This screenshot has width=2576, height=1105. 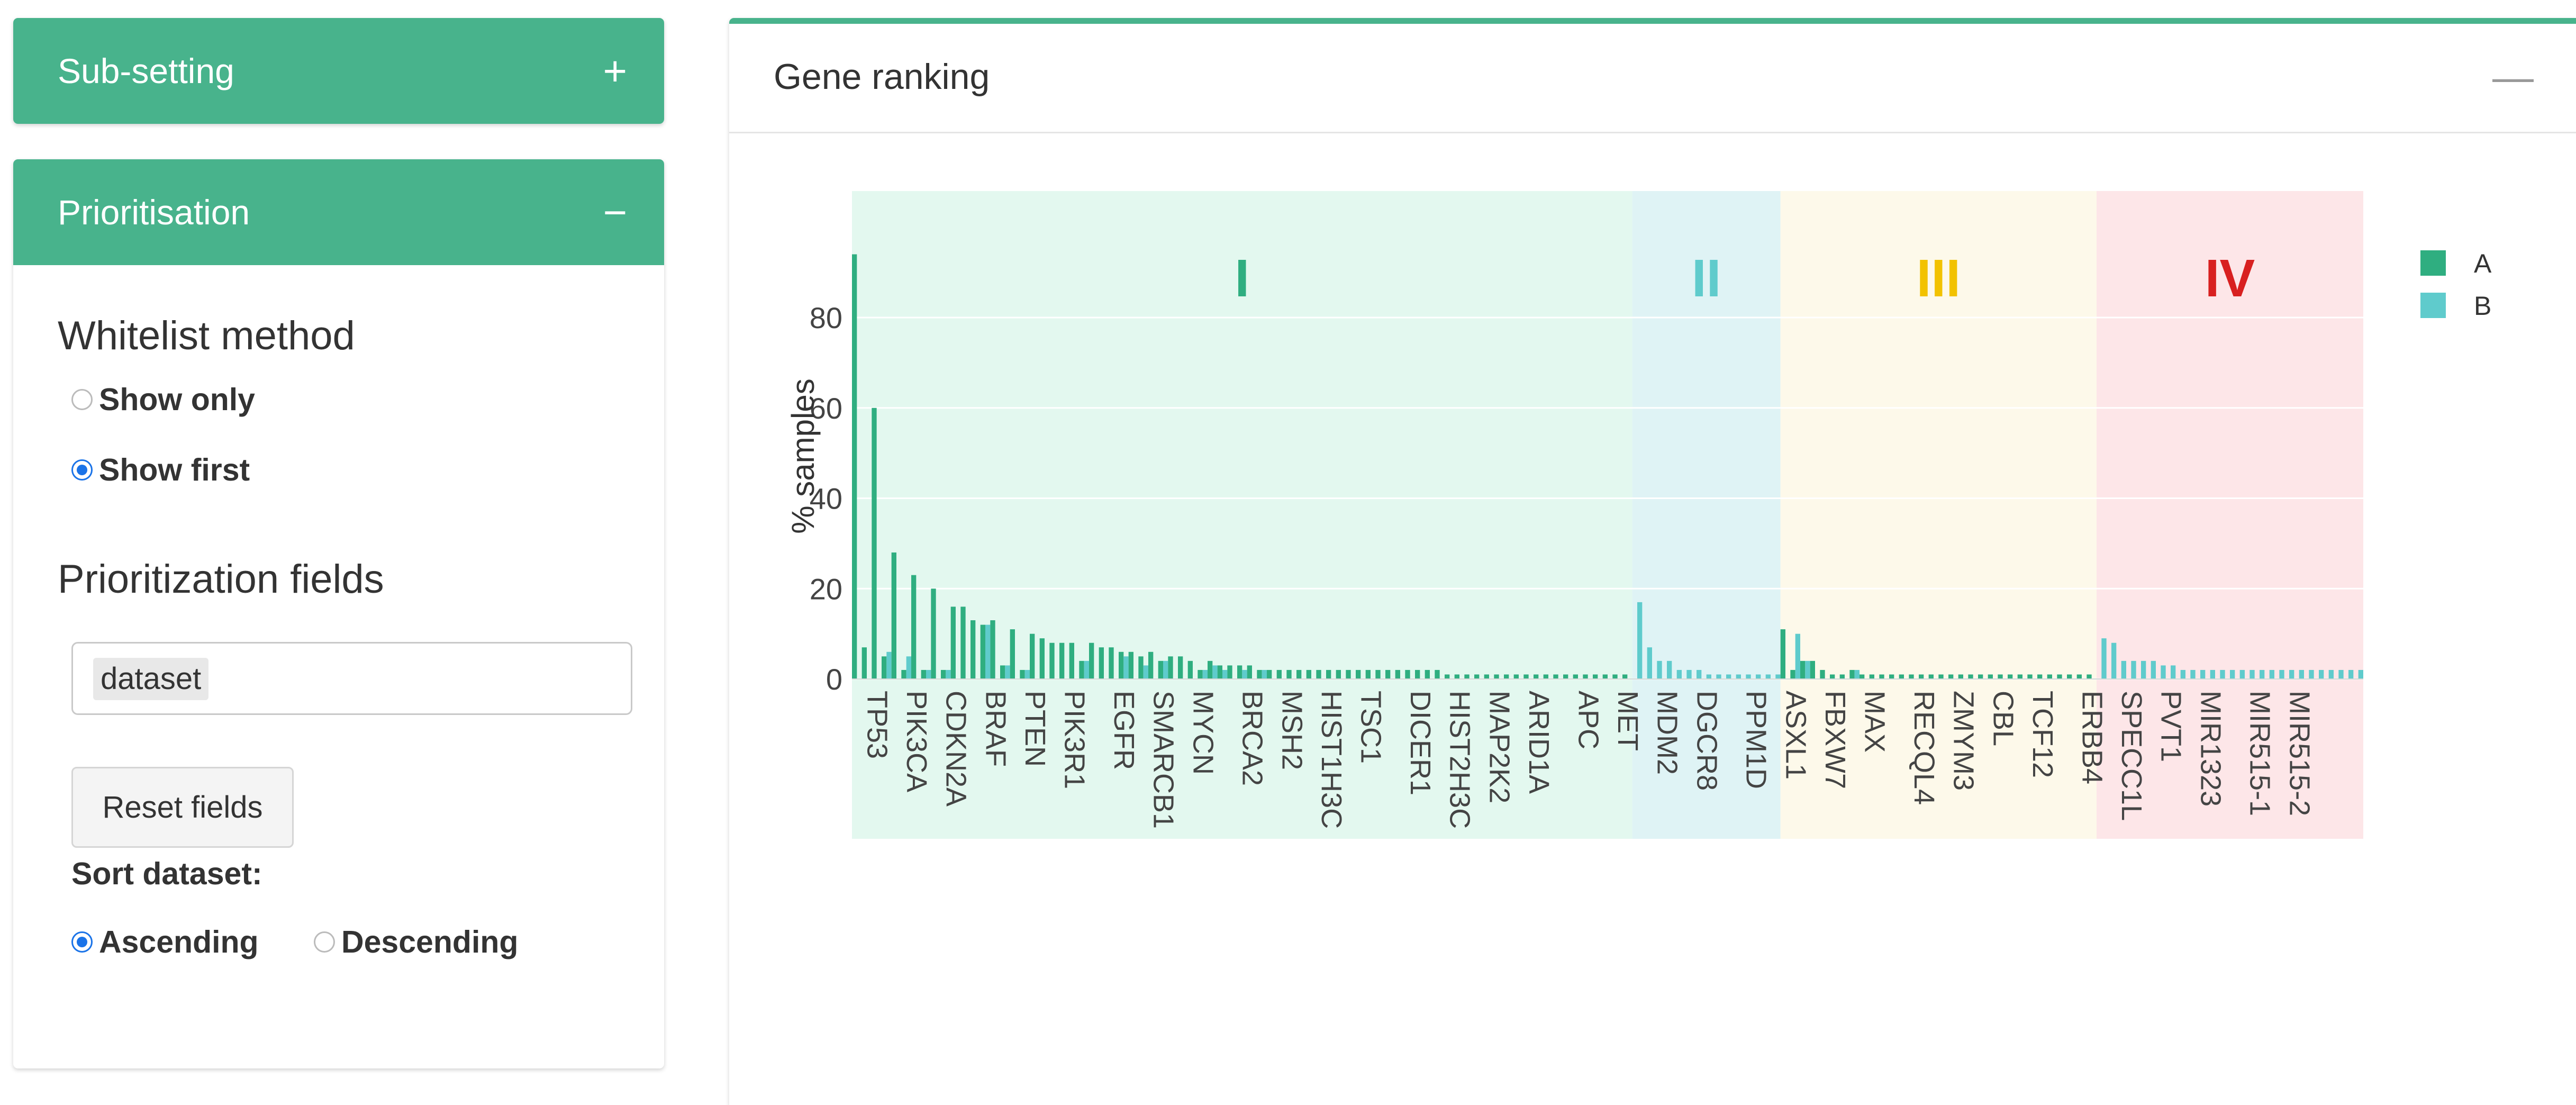 What do you see at coordinates (1835, 740) in the screenshot?
I see `x-tick-label: FBXW7` at bounding box center [1835, 740].